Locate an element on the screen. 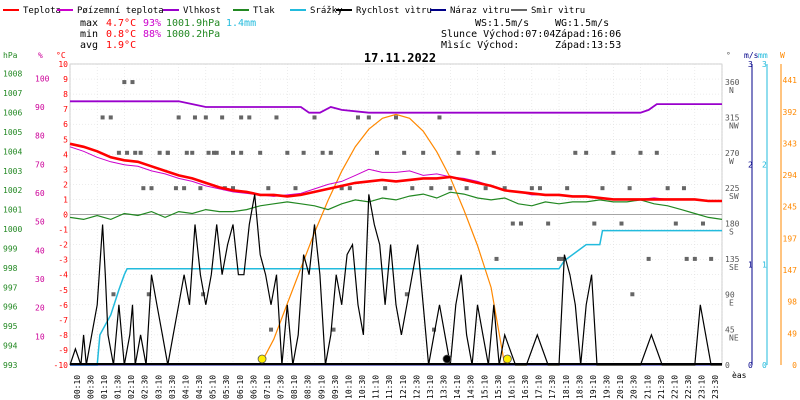 The image size is (800, 400). stat-sunrise: Slunce Východ:07:04 is located at coordinates (498, 34).